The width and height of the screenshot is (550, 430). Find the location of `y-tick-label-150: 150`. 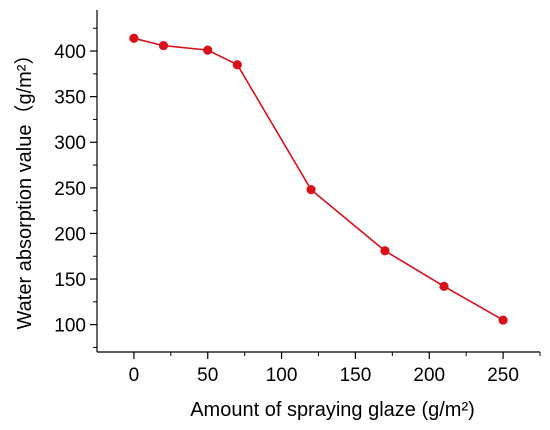

y-tick-label-150: 150 is located at coordinates (70, 280).